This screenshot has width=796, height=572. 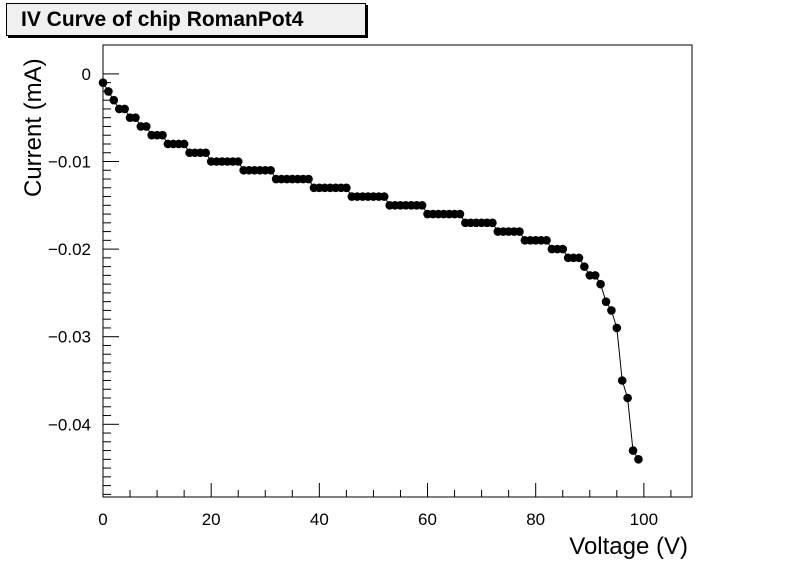 What do you see at coordinates (69, 162) in the screenshot?
I see `y-tick-label: −0.01` at bounding box center [69, 162].